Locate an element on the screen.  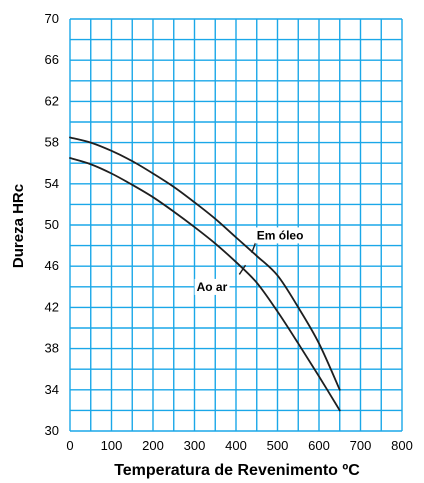
x-tick-label-600: 600 is located at coordinates (319, 445).